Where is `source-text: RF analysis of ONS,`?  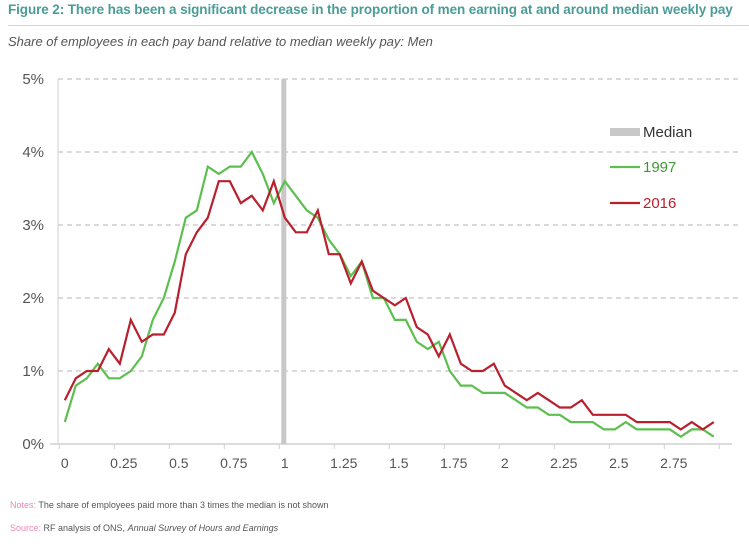 source-text: RF analysis of ONS, is located at coordinates (84, 528).